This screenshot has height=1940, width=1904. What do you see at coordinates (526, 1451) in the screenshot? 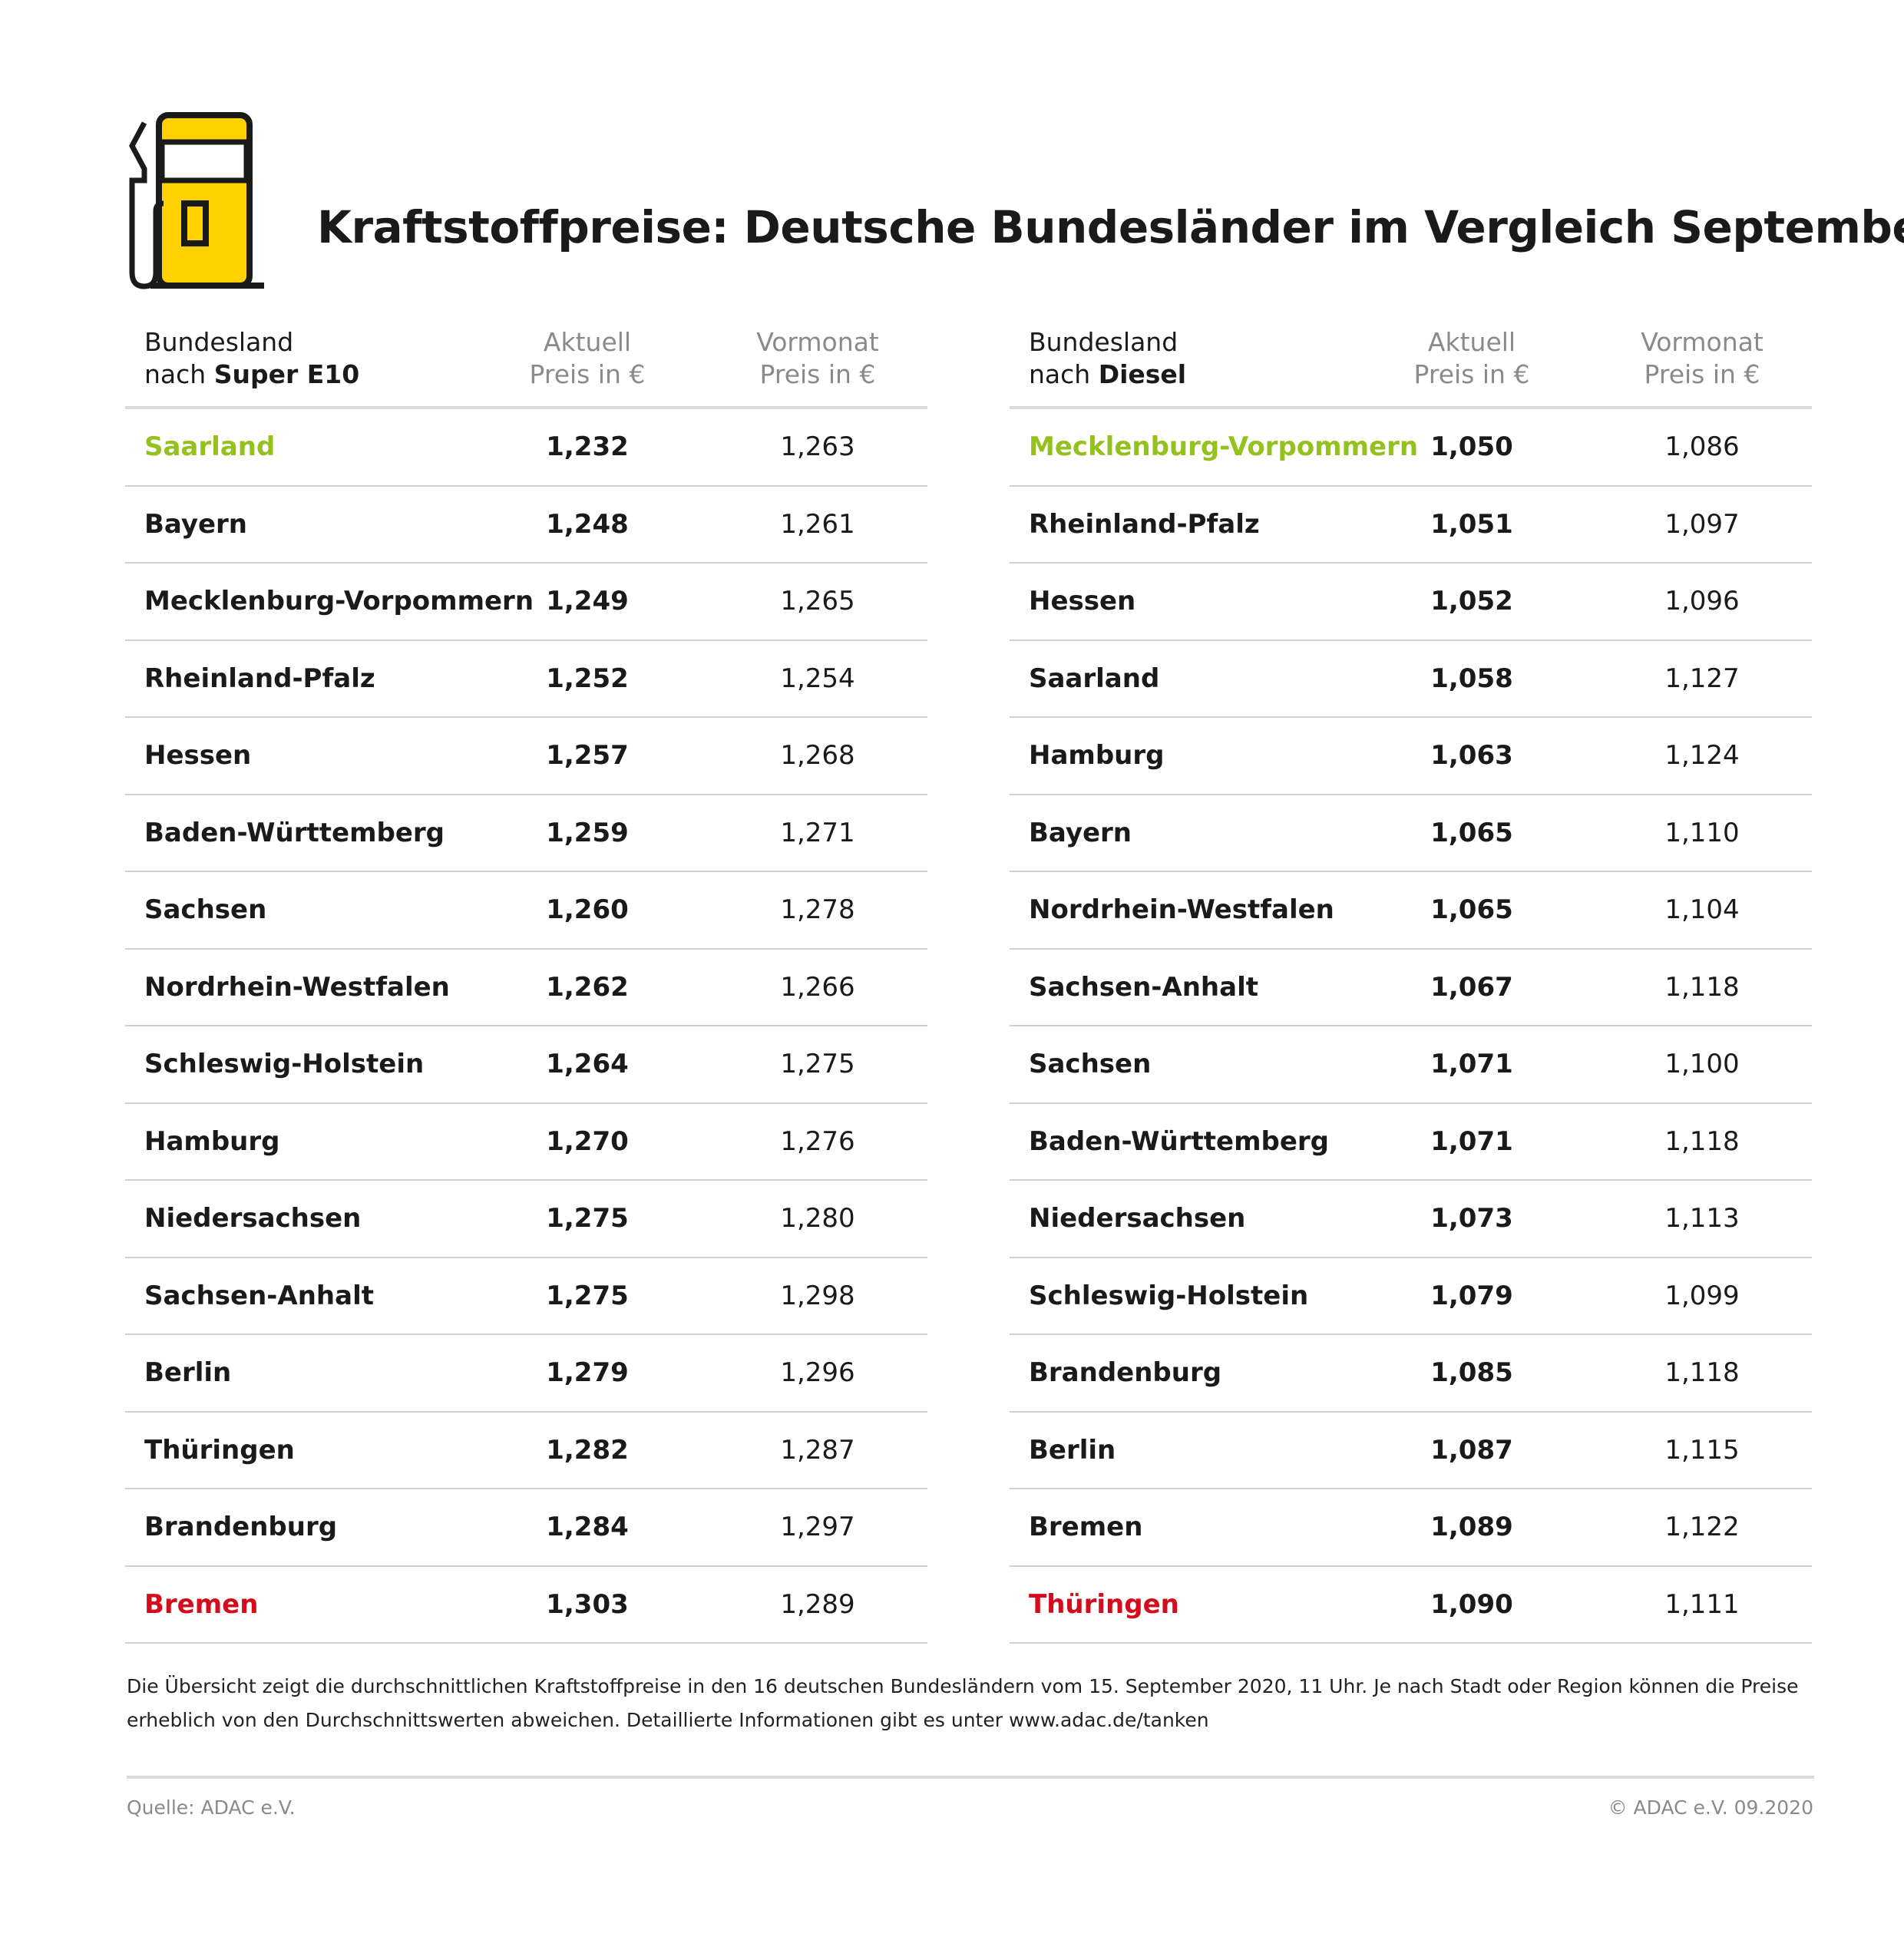
I see `table-row: Thüringen 1,282 1,287` at bounding box center [526, 1451].